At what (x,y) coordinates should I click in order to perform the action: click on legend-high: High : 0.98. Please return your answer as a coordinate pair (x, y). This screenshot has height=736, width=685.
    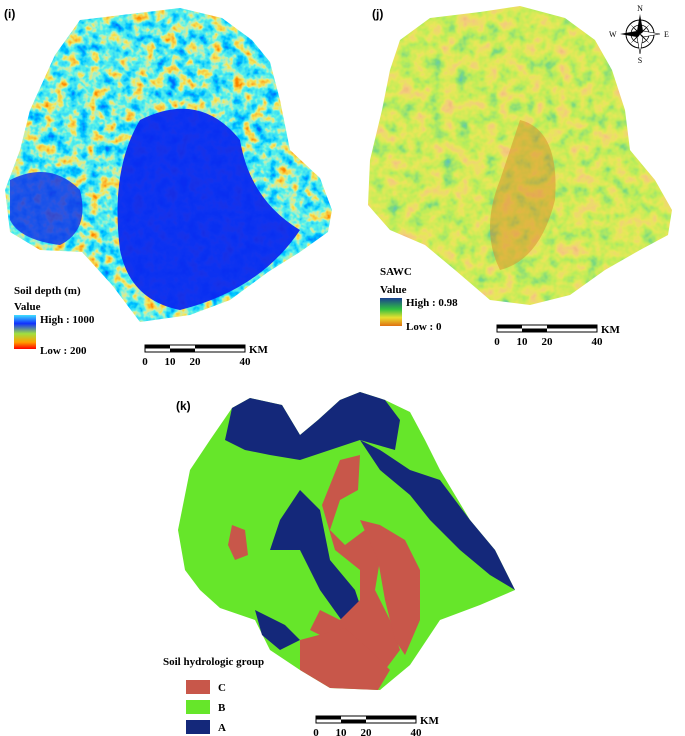
    Looking at the image, I should click on (432, 303).